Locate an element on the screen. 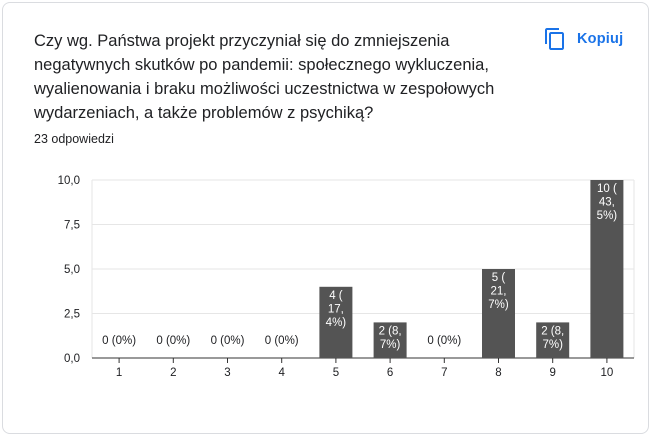  x-tick-label: 7 is located at coordinates (444, 373).